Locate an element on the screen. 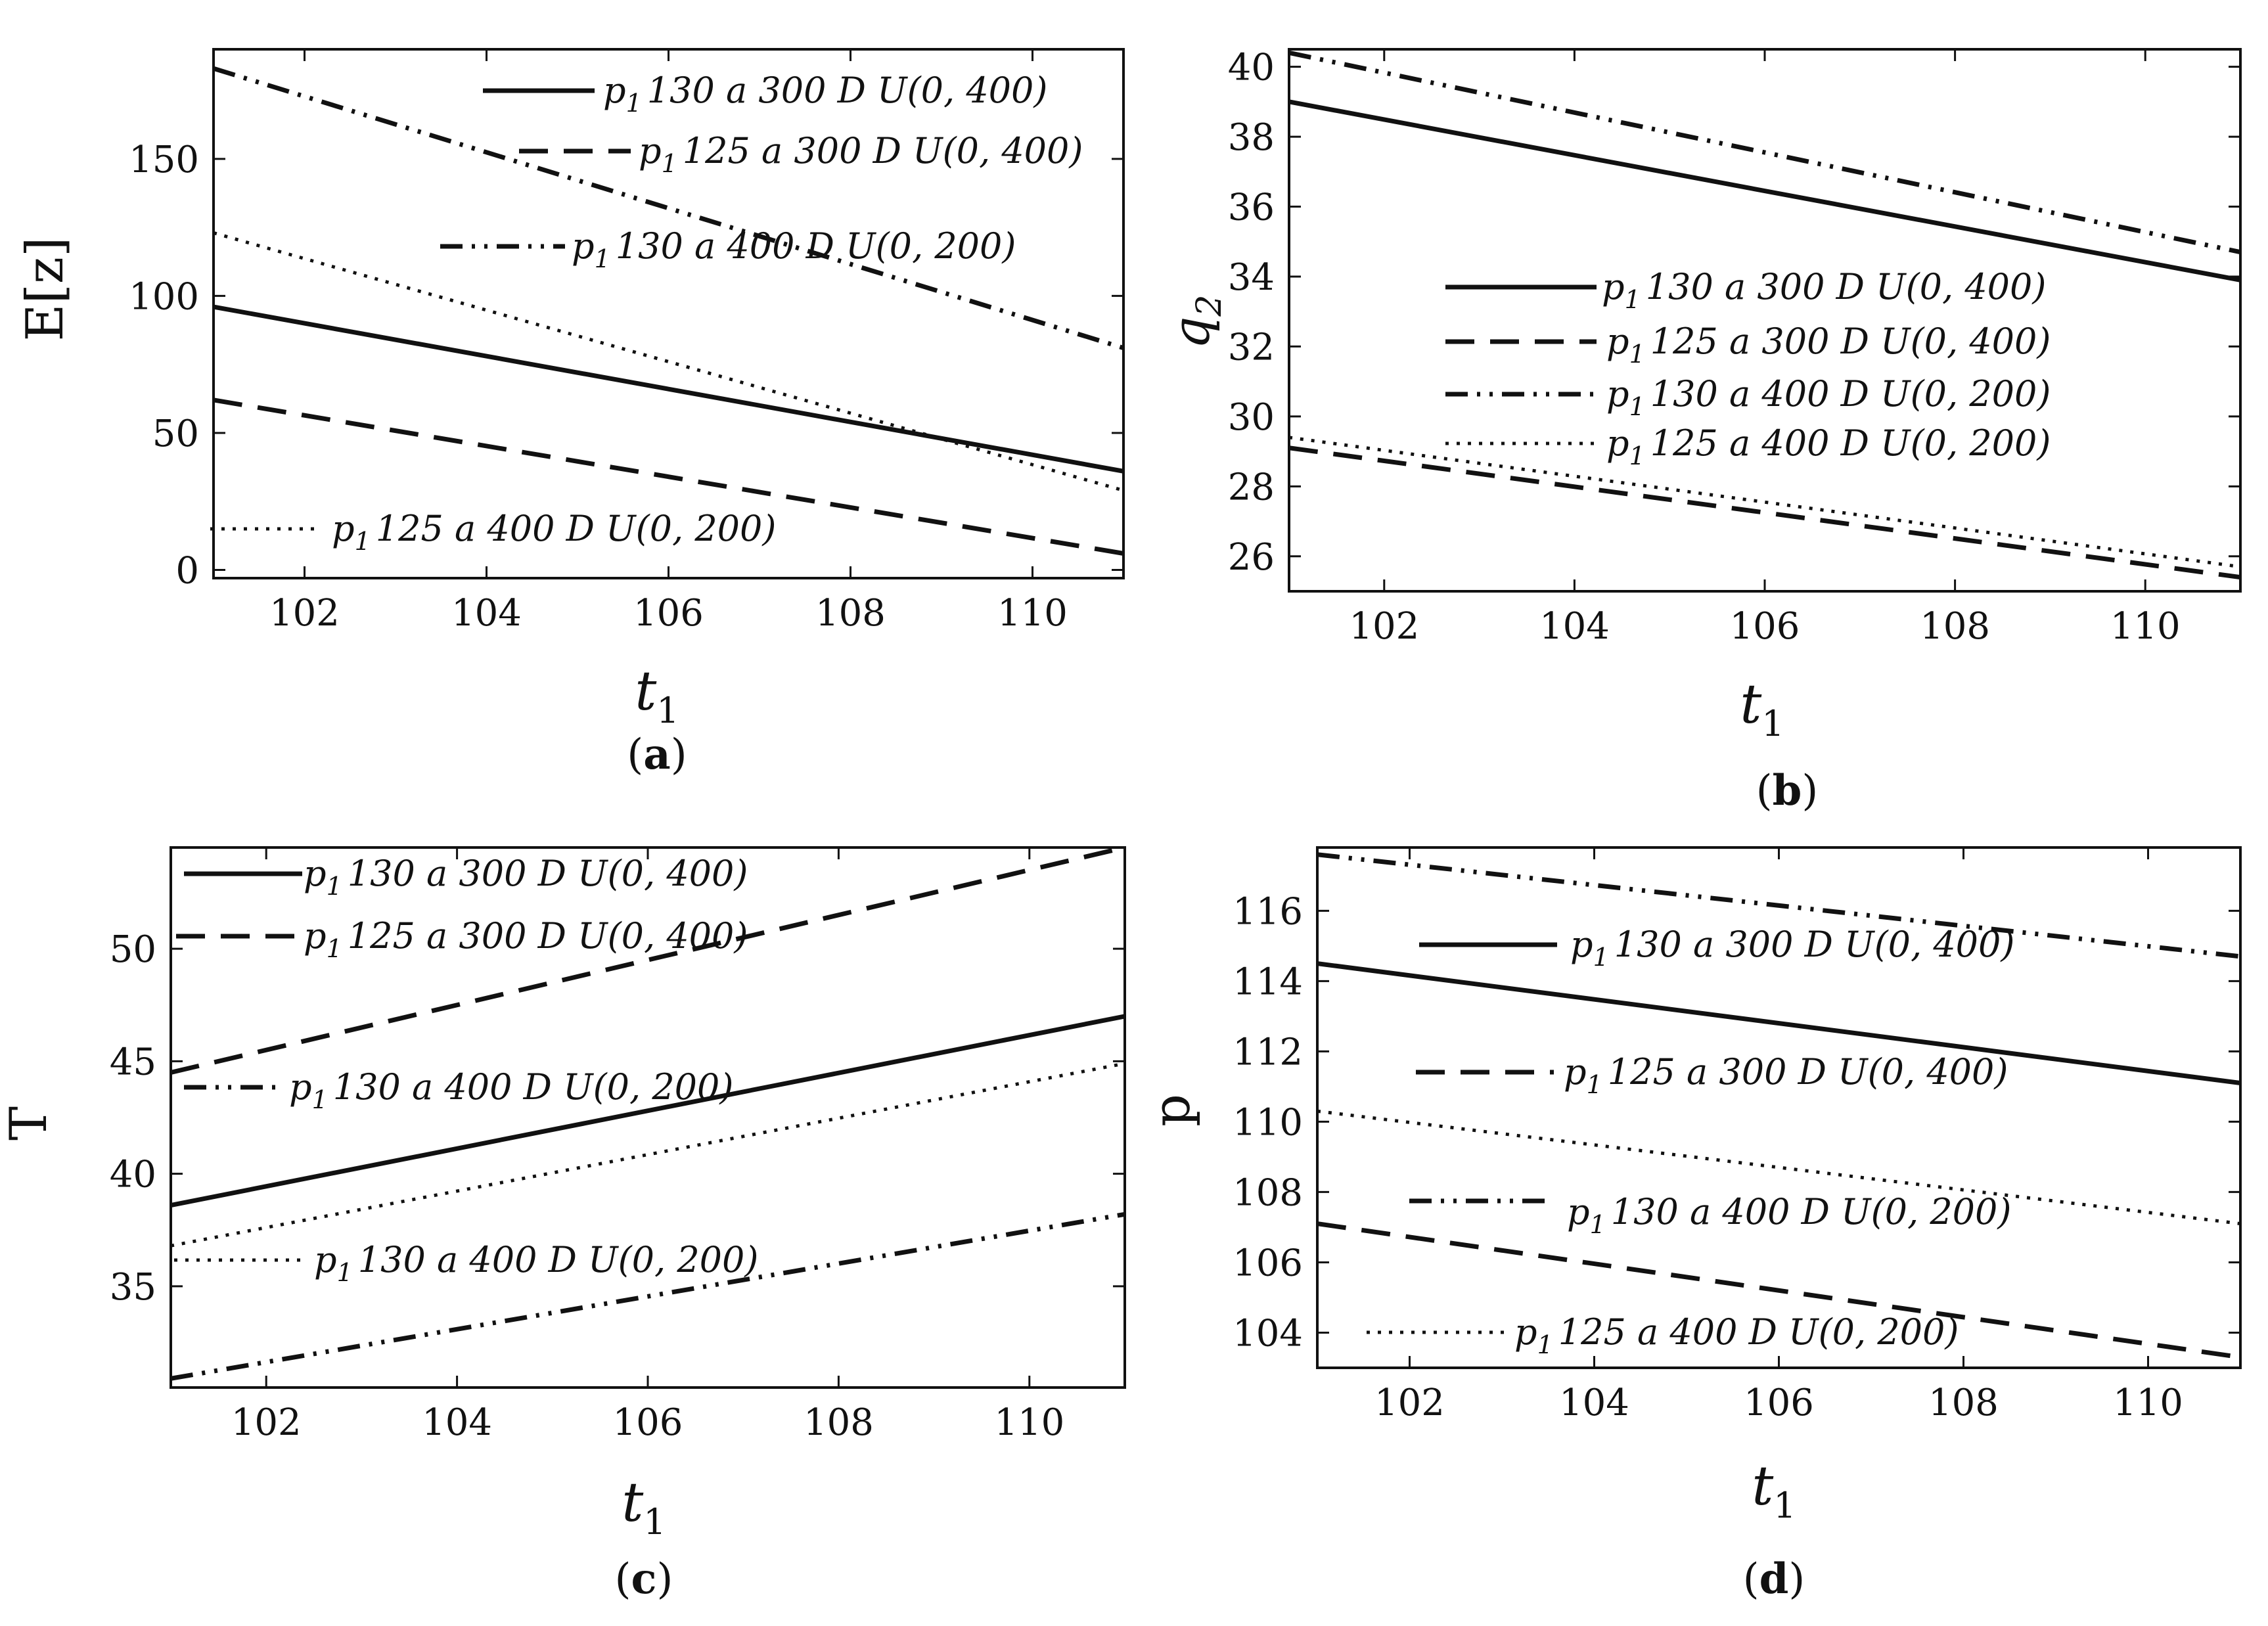 Image resolution: width=2268 pixels, height=1626 pixels. y-tick-label: 36 is located at coordinates (1251, 208).